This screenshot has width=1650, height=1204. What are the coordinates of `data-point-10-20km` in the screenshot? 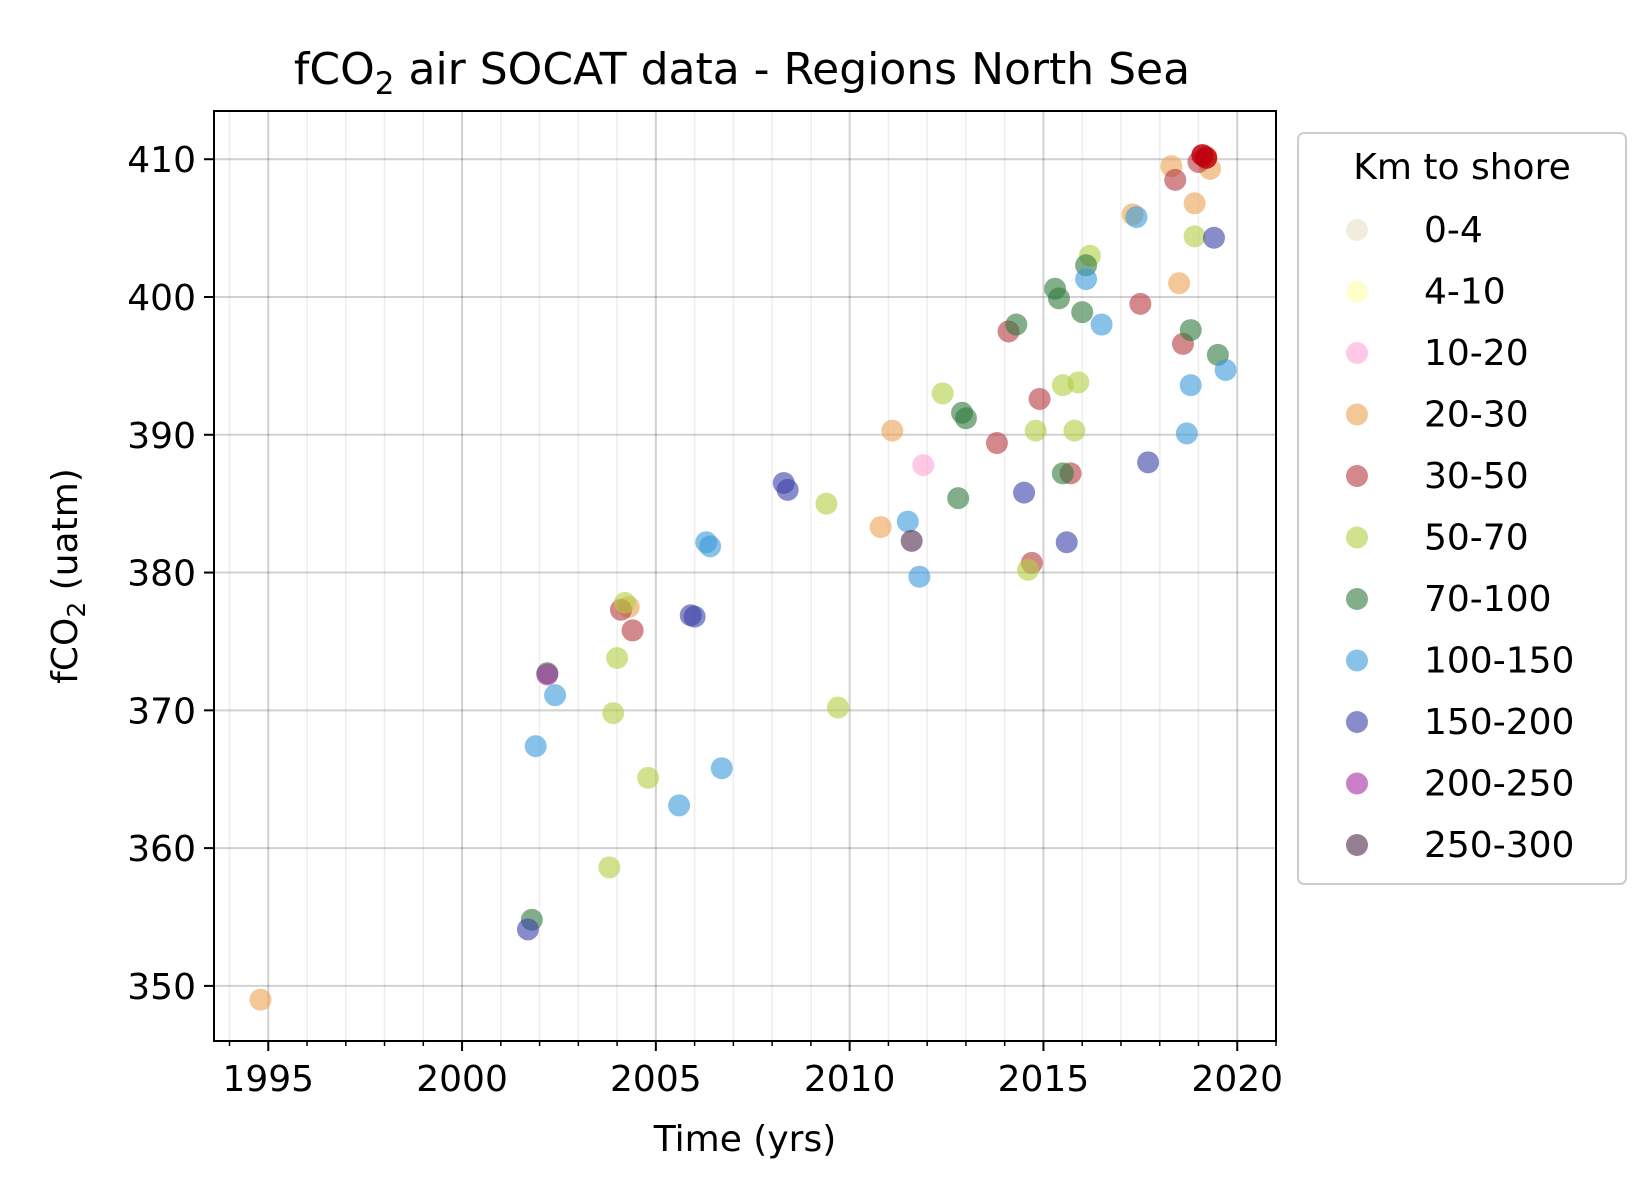 It's located at (923, 465).